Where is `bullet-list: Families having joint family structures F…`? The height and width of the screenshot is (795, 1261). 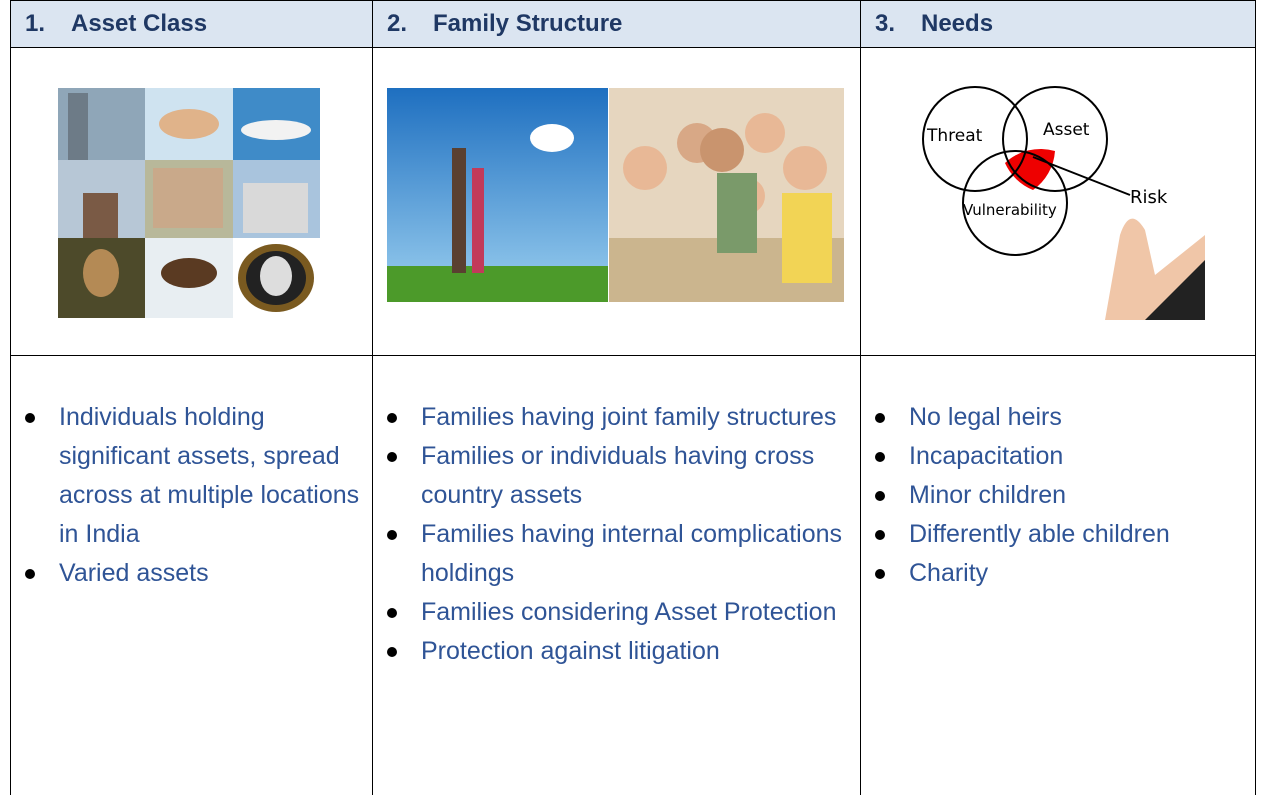
bullet-list: Families having joint family structures F… is located at coordinates (613, 534).